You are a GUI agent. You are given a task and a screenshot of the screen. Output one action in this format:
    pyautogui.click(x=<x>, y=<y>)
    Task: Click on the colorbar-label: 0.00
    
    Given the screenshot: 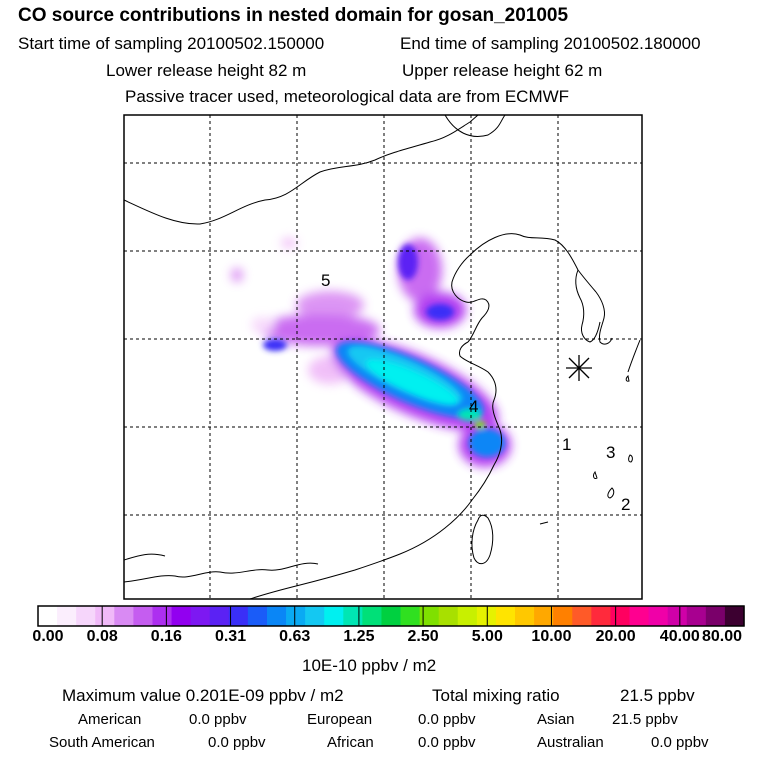 What is the action you would take?
    pyautogui.click(x=48, y=636)
    